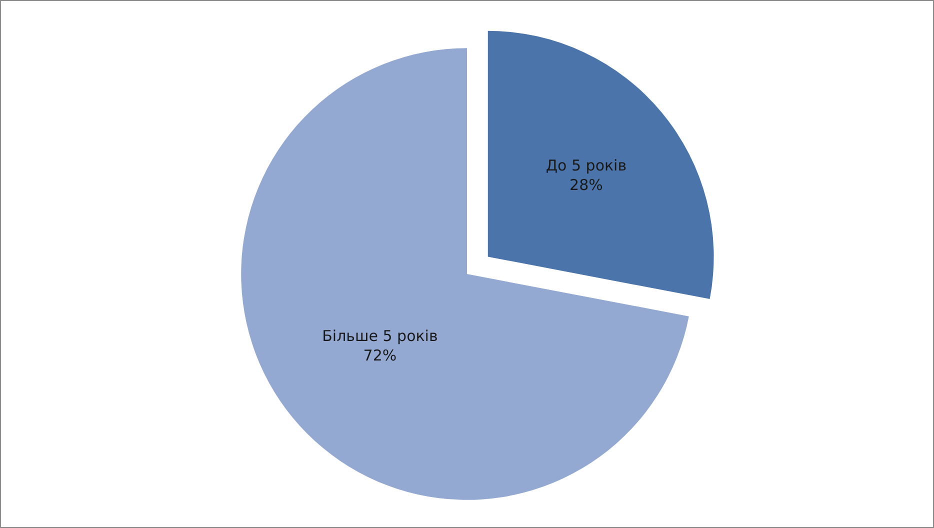  Describe the element at coordinates (586, 185) in the screenshot. I see `data-label: 28%` at that location.